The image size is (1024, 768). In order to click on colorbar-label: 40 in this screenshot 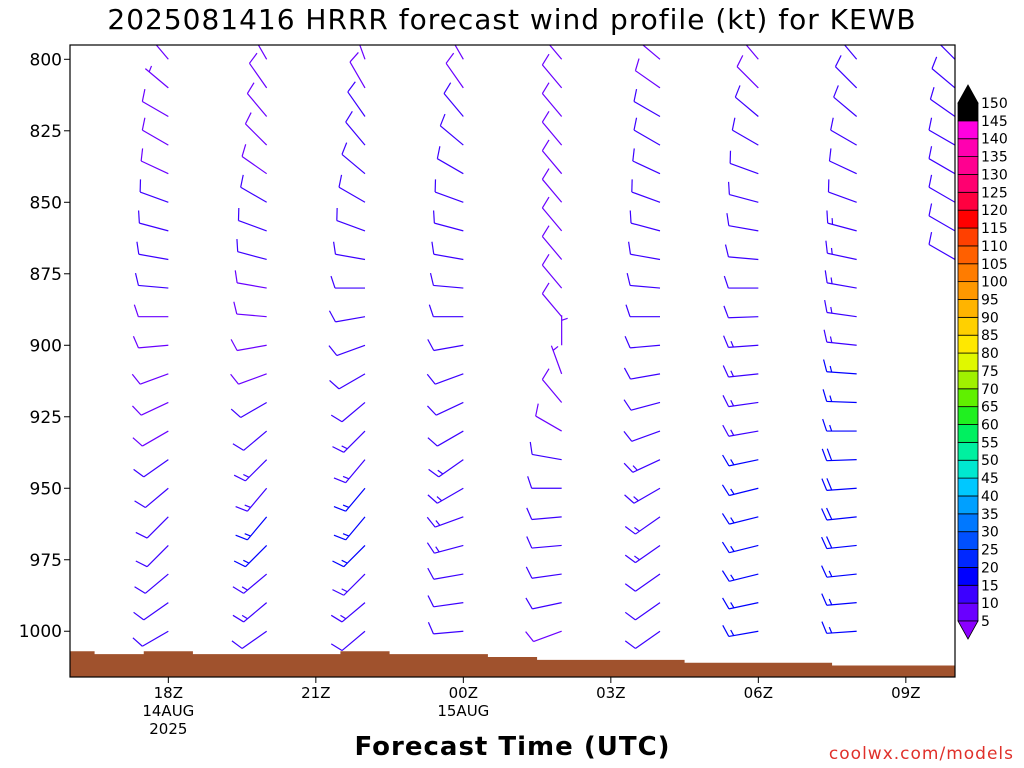, I will do `click(990, 497)`.